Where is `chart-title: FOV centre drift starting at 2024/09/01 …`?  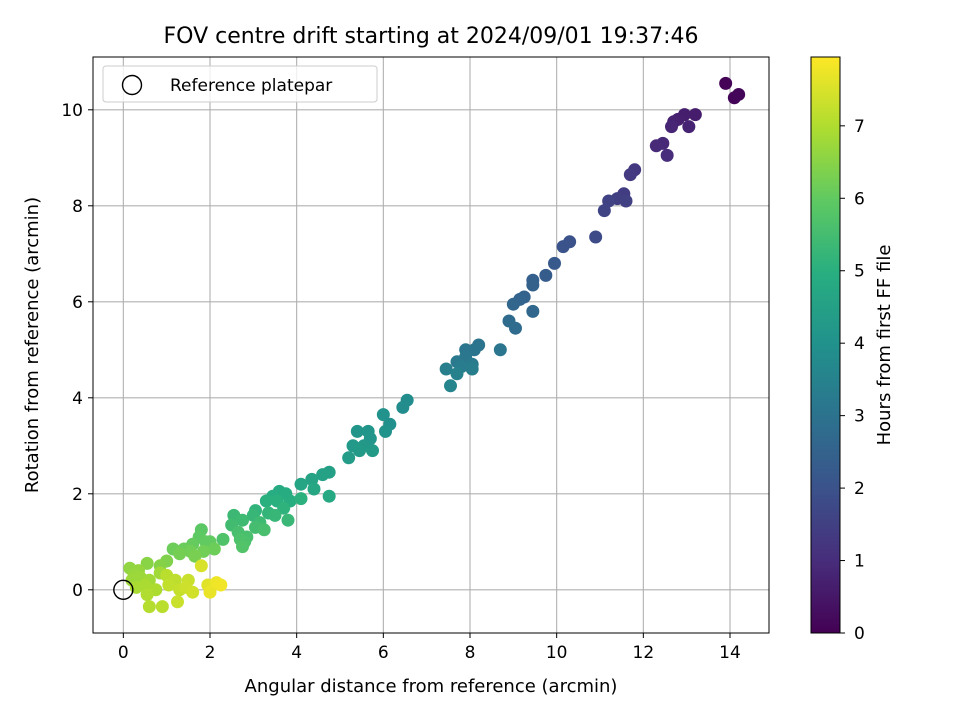
chart-title: FOV centre drift starting at 2024/09/01 … is located at coordinates (431, 36).